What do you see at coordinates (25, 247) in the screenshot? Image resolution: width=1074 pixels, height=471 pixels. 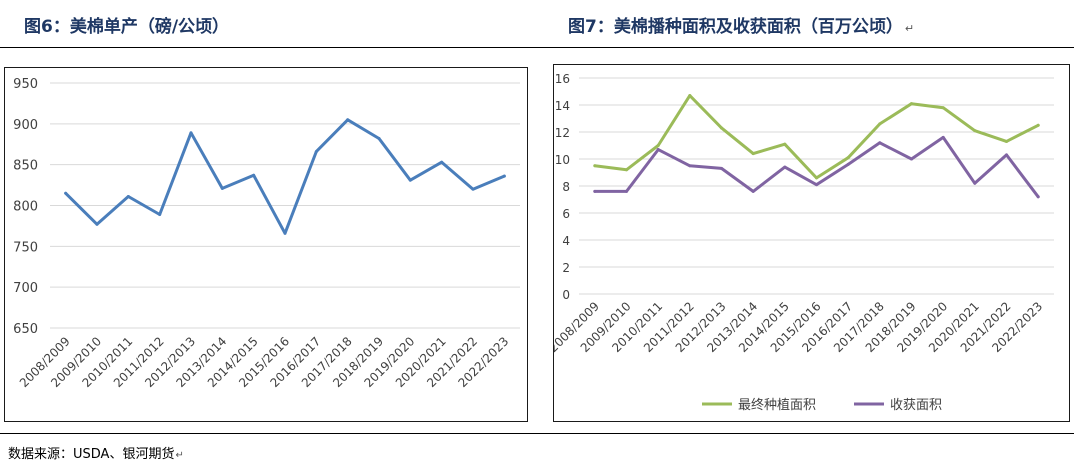 I see `y-tick-label: 750` at bounding box center [25, 247].